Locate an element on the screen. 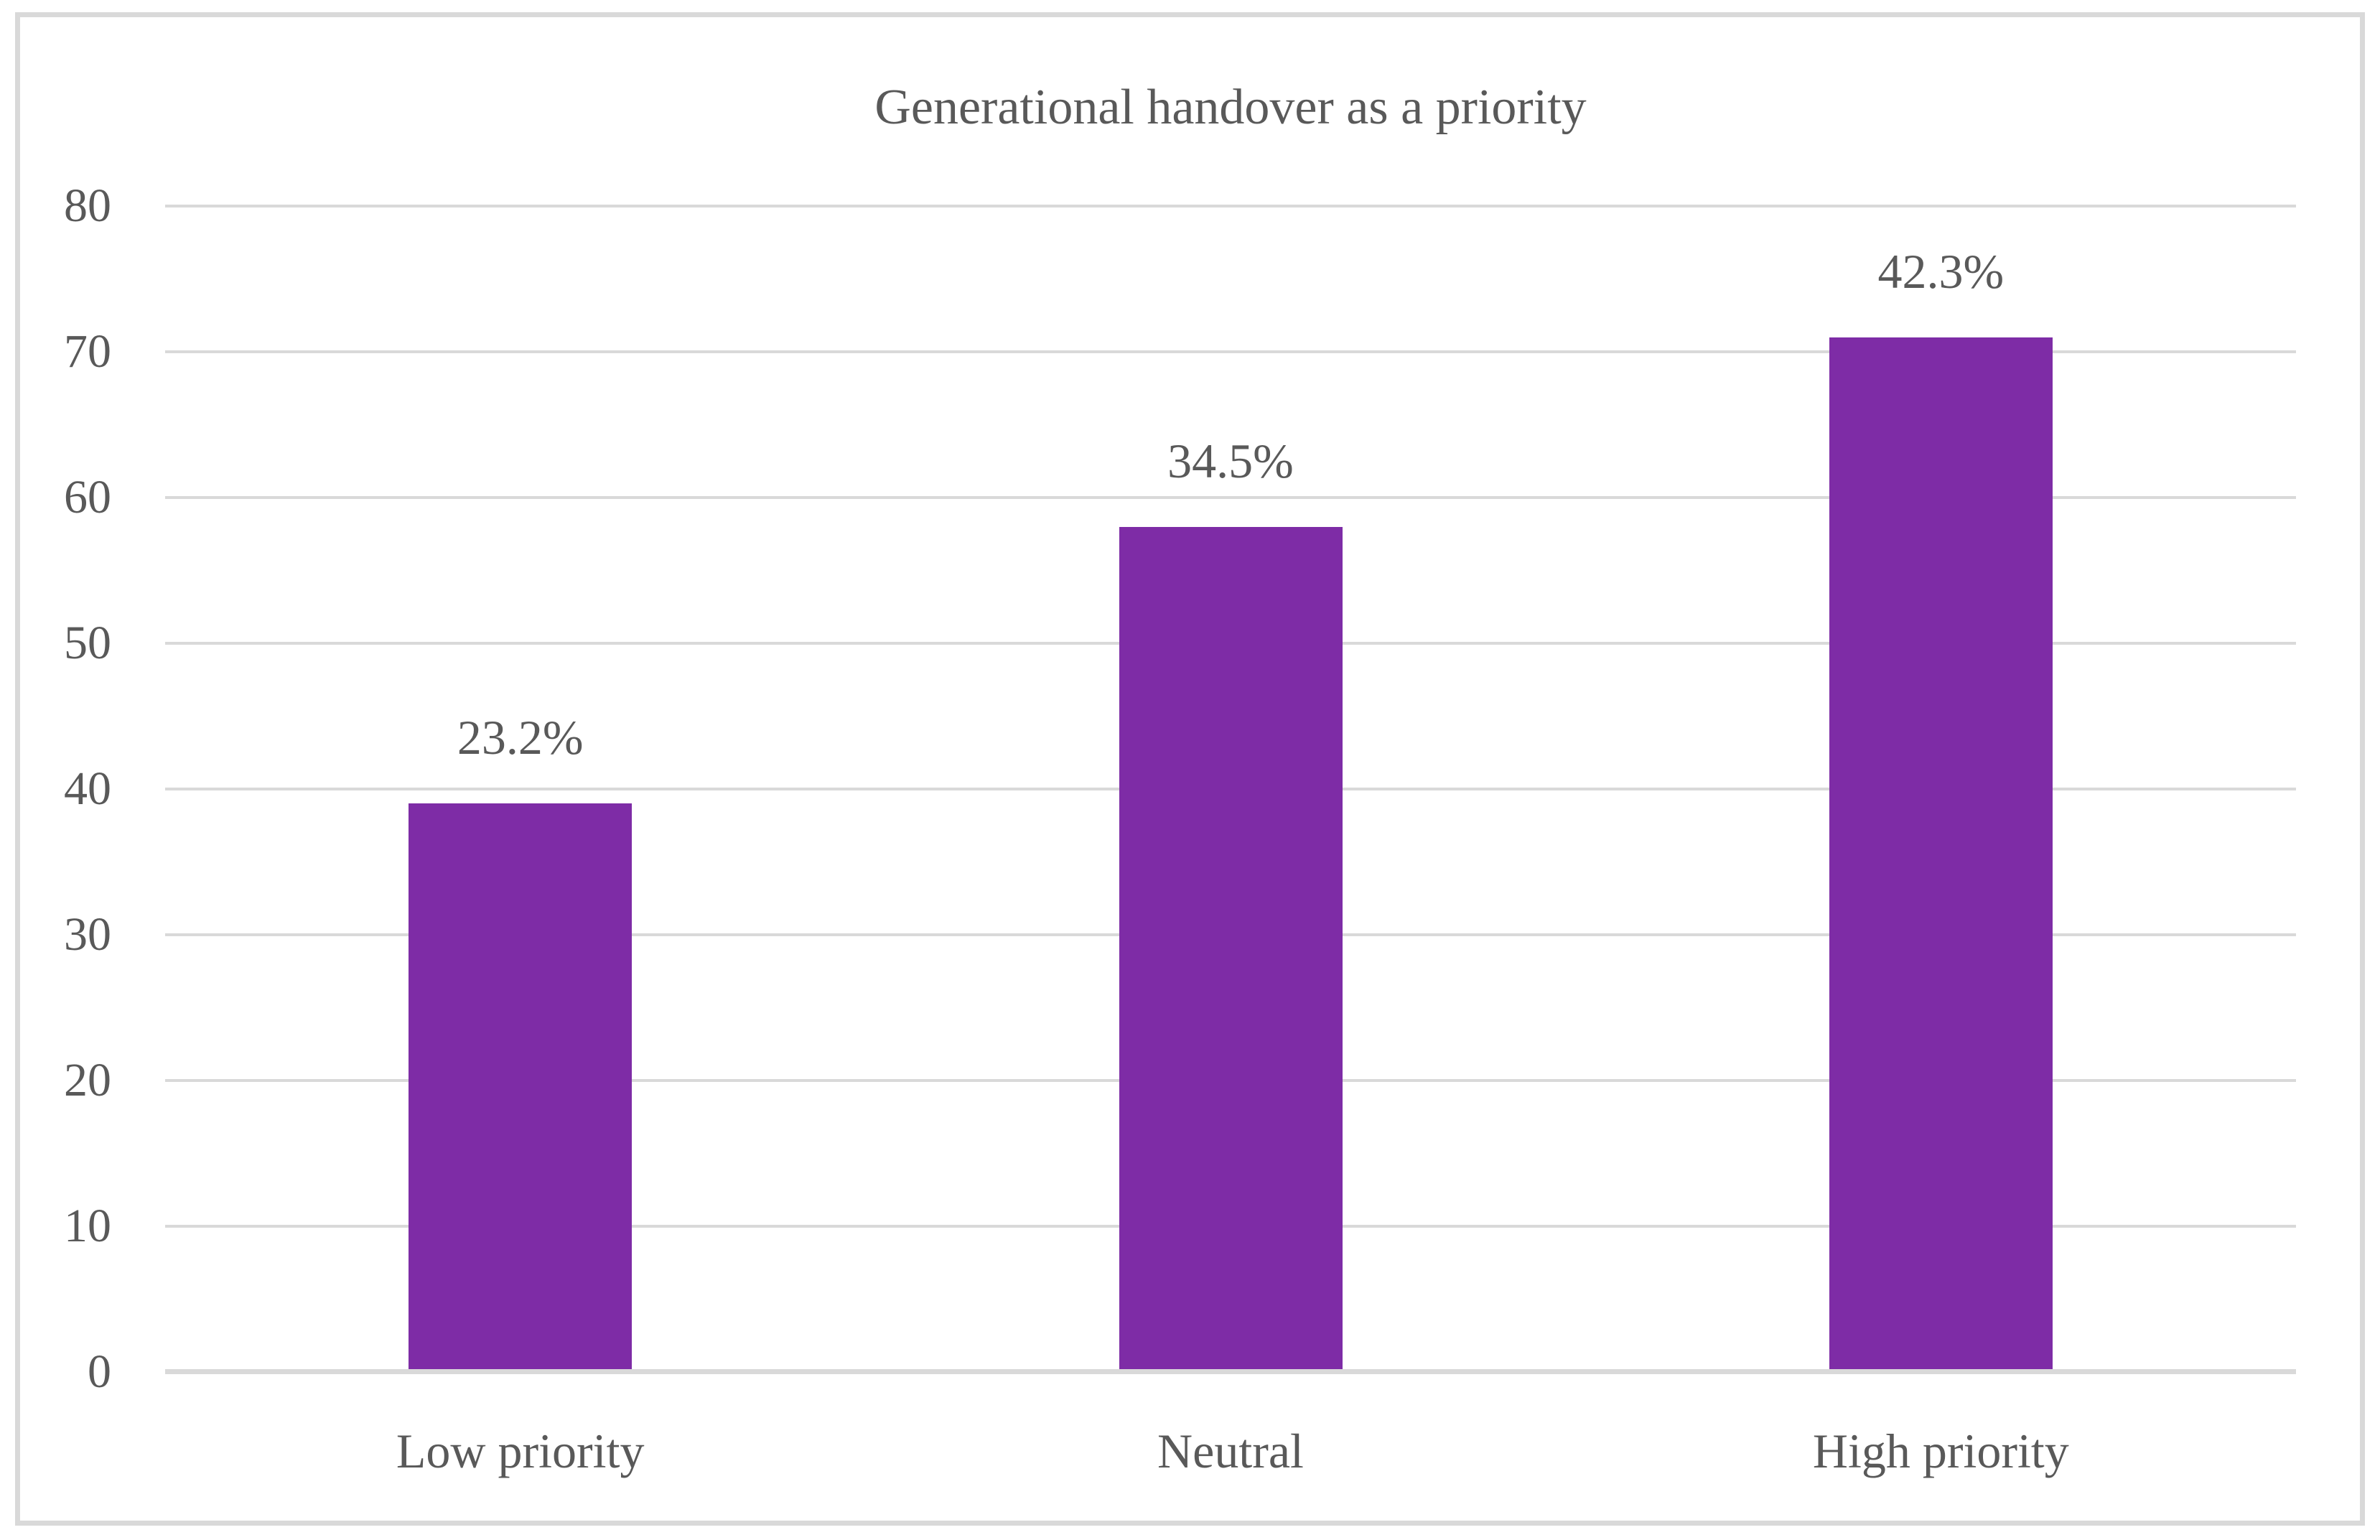 The image size is (2380, 1540). x-axis-line is located at coordinates (1230, 1371).